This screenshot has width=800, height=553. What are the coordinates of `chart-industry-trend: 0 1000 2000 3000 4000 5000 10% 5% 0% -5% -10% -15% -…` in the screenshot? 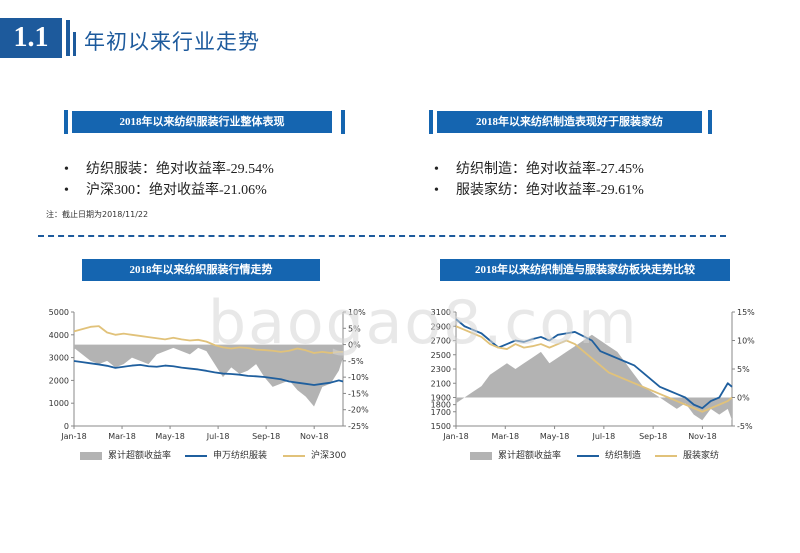 It's located at (209, 374).